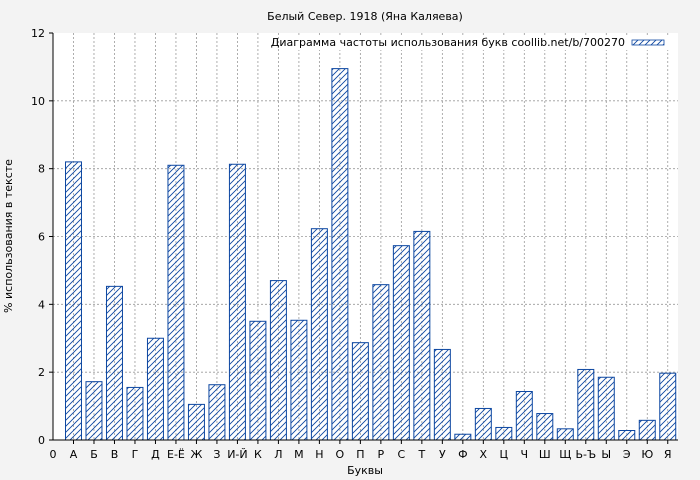  Describe the element at coordinates (299, 454) in the screenshot. I see `x-tick-label: М` at that location.